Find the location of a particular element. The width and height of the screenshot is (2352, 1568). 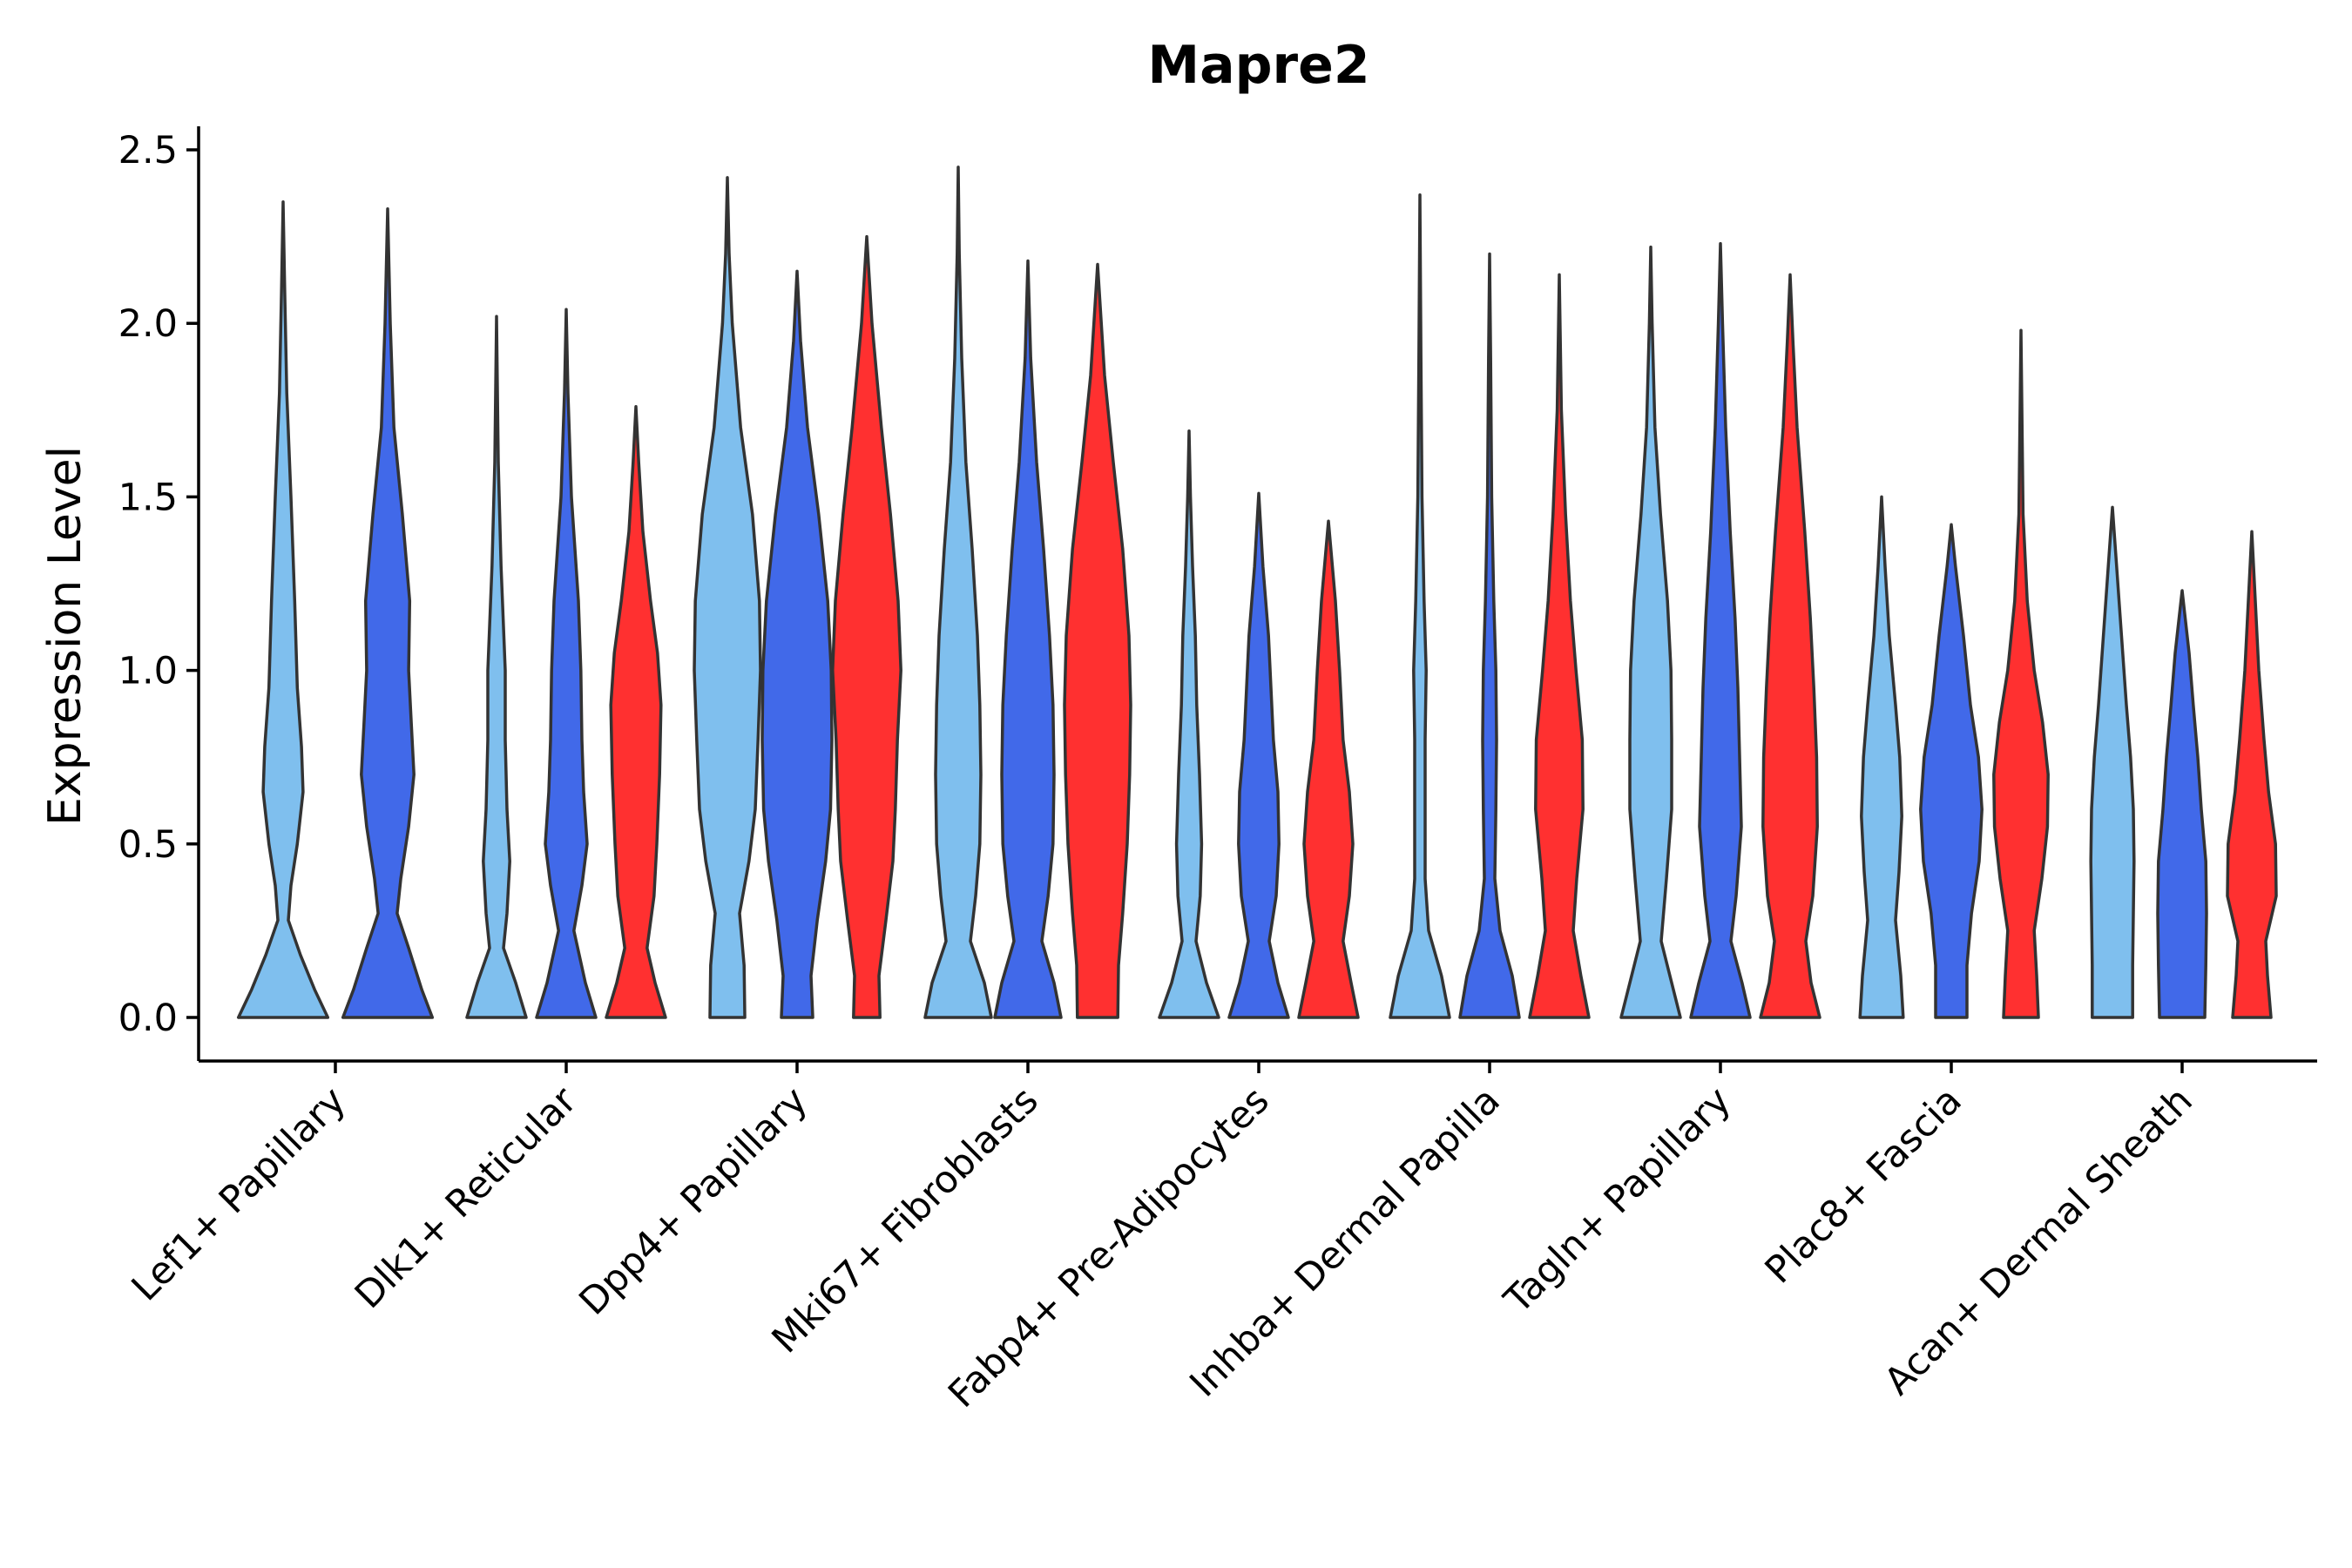

y-axis: 0.0 0.5 1.0 1.5 2.0 2.5 is located at coordinates (159, 593).